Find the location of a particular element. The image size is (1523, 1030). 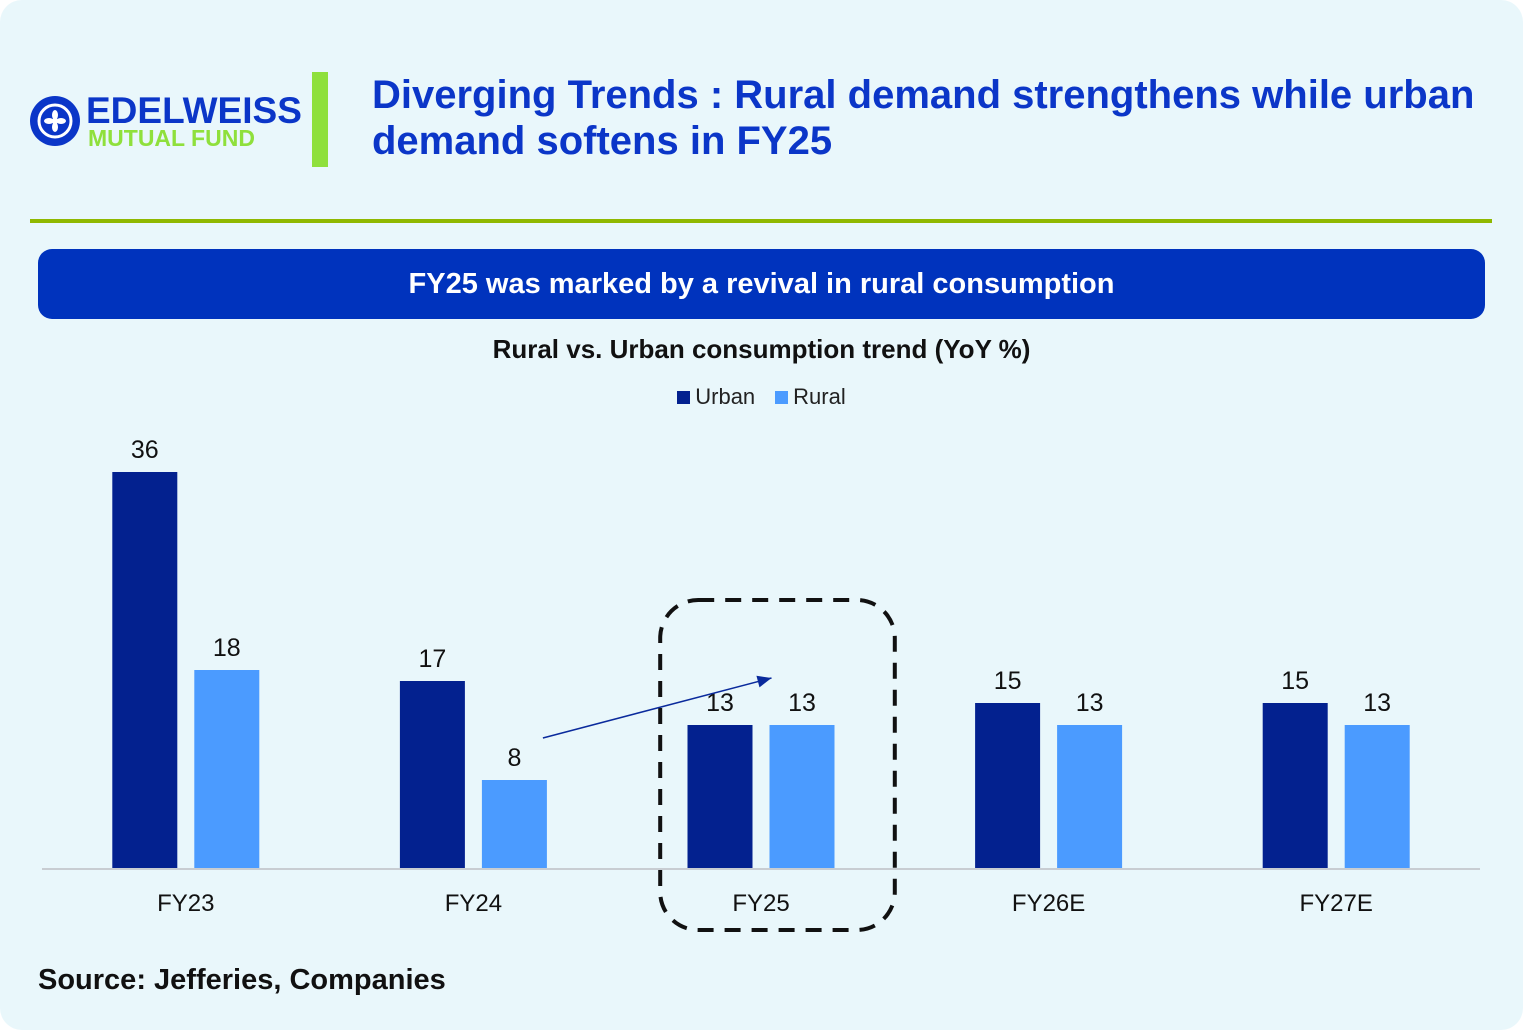

data-label-urban-fy25: 13 is located at coordinates (720, 703).